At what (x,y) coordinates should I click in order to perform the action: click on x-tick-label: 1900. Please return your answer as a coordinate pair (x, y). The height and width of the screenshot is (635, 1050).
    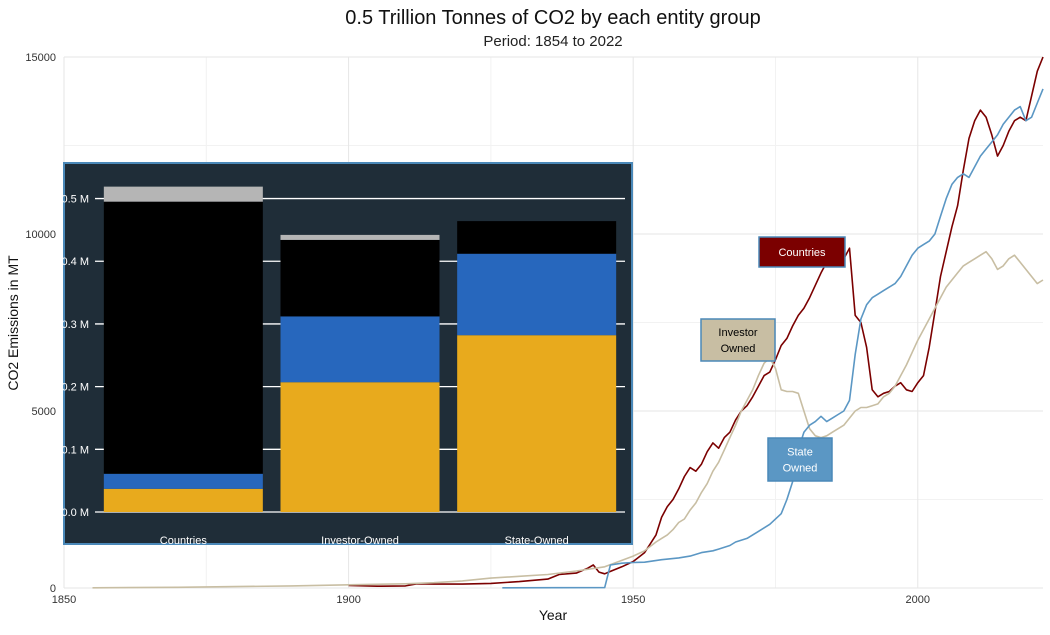
    Looking at the image, I should click on (348, 600).